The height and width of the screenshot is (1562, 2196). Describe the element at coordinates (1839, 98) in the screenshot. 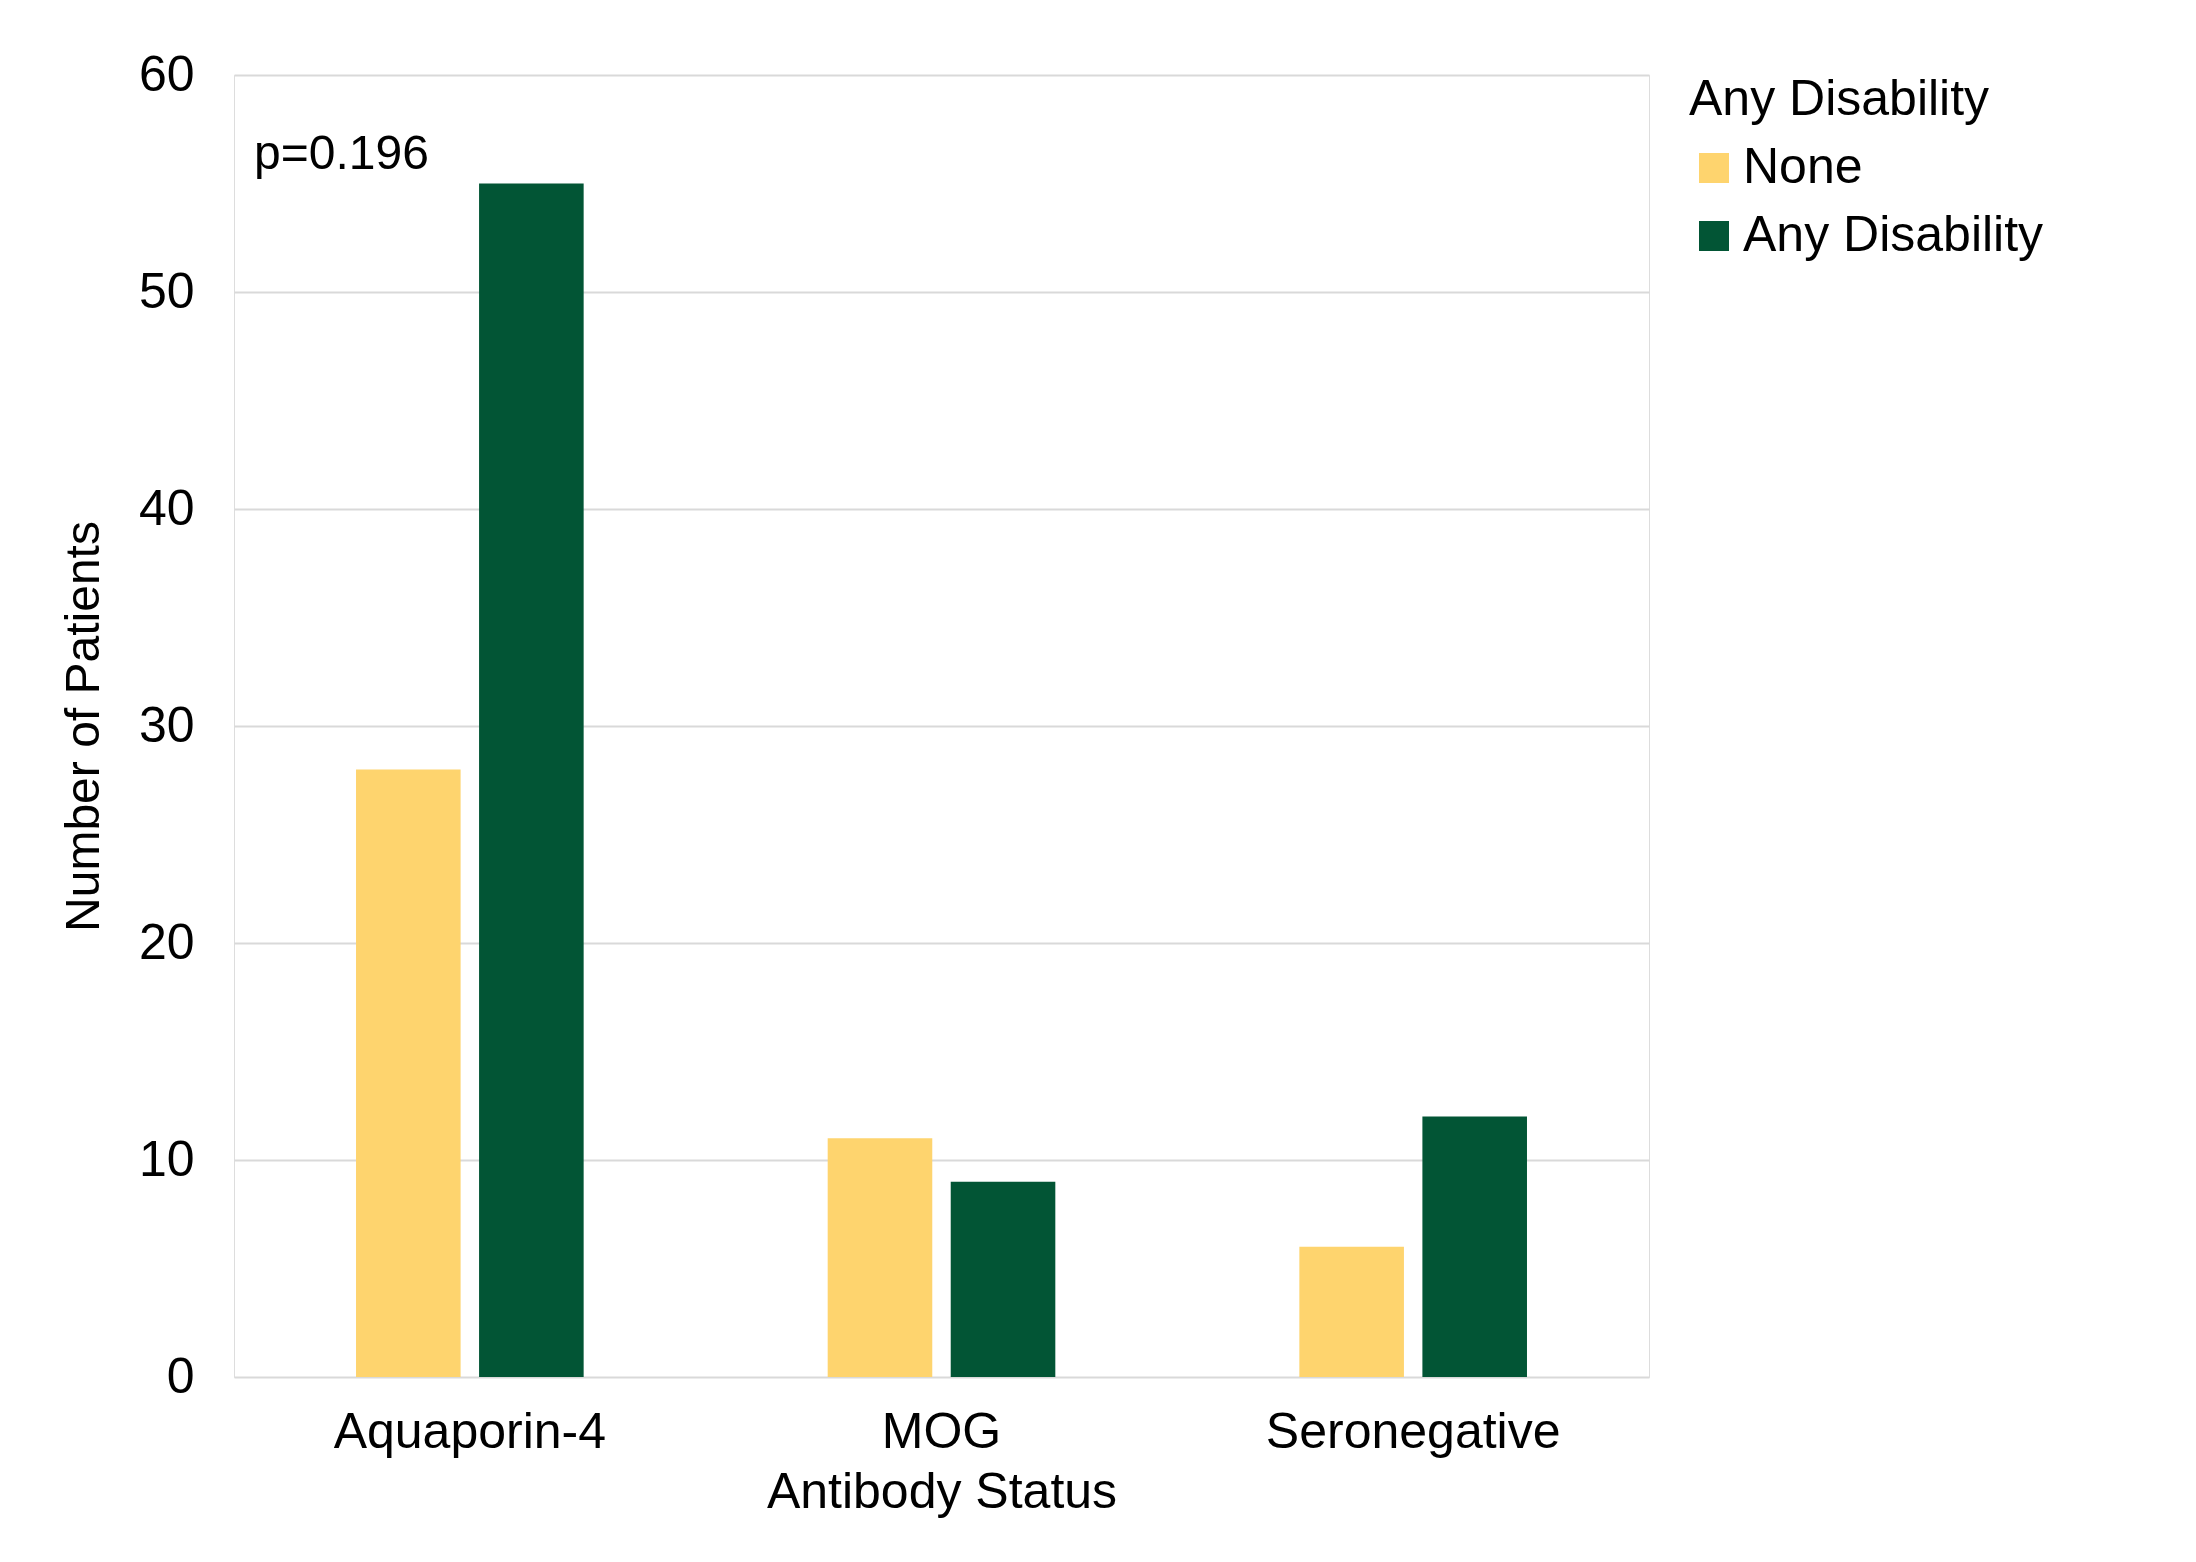

I see `legend-title: Any Disability` at that location.